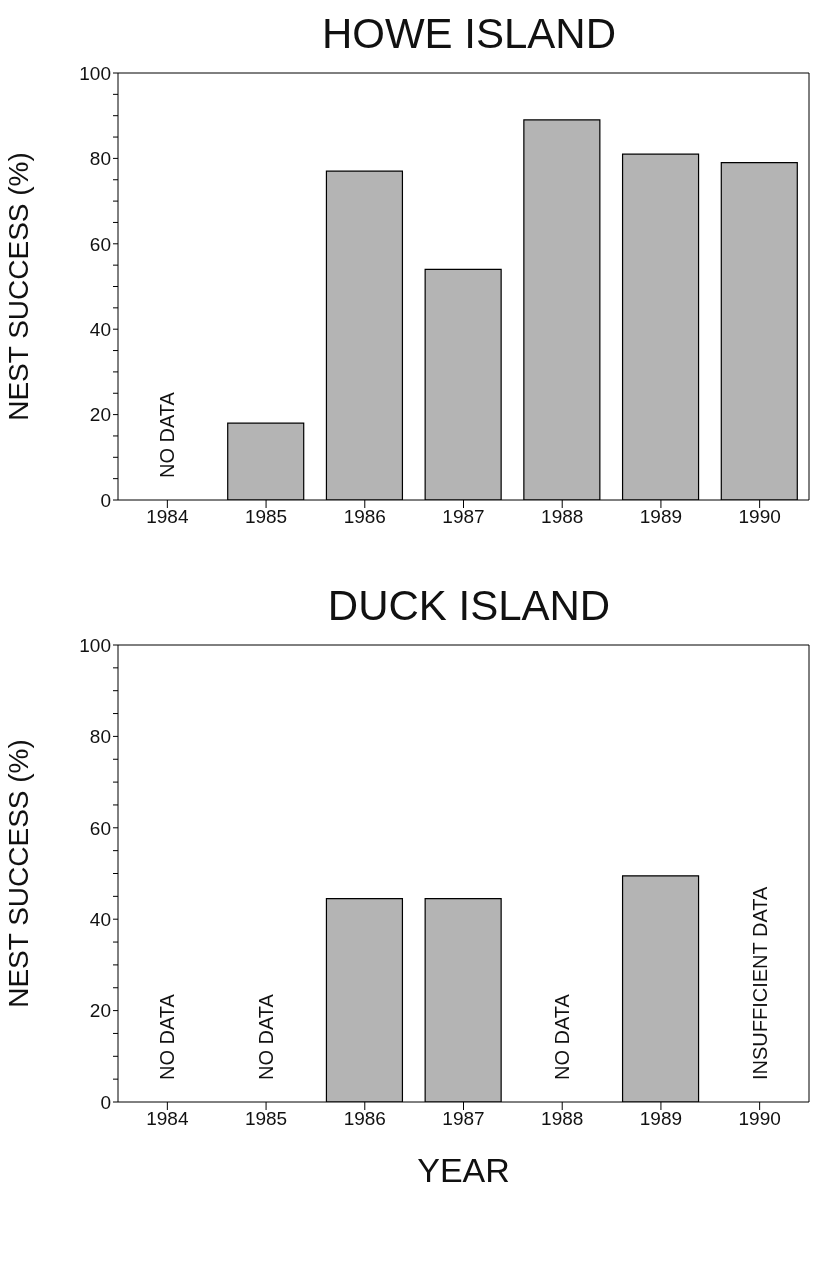  I want to click on annotation: INSUFFICIENT DATA, so click(759, 983).